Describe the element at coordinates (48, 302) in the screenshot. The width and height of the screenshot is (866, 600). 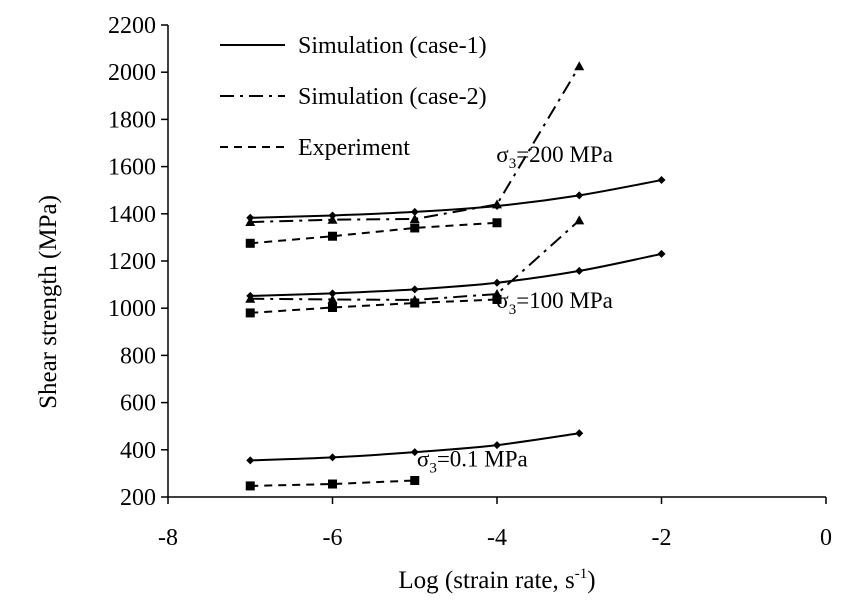
I see `y-axis-label: Shear strength (MPa)` at that location.